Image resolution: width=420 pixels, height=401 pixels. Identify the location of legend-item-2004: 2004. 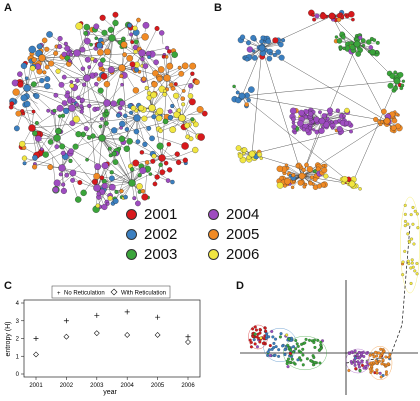
(233, 214).